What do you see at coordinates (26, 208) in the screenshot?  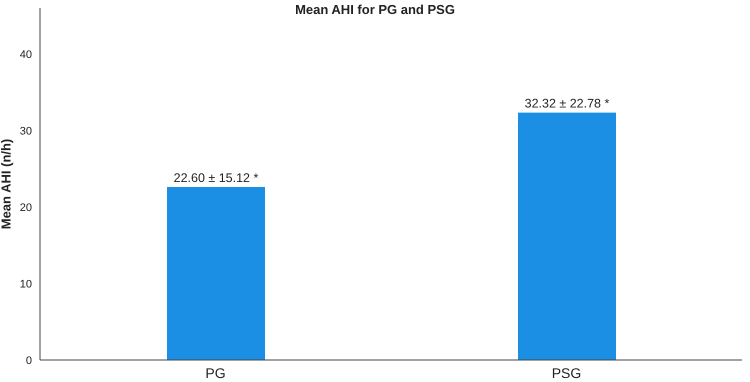 I see `y-tick-label: 20` at bounding box center [26, 208].